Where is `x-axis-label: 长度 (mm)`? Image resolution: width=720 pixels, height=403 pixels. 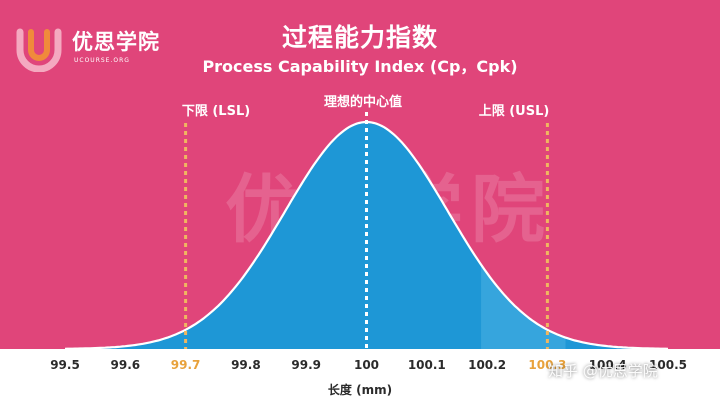 x-axis-label: 长度 (mm) is located at coordinates (360, 390).